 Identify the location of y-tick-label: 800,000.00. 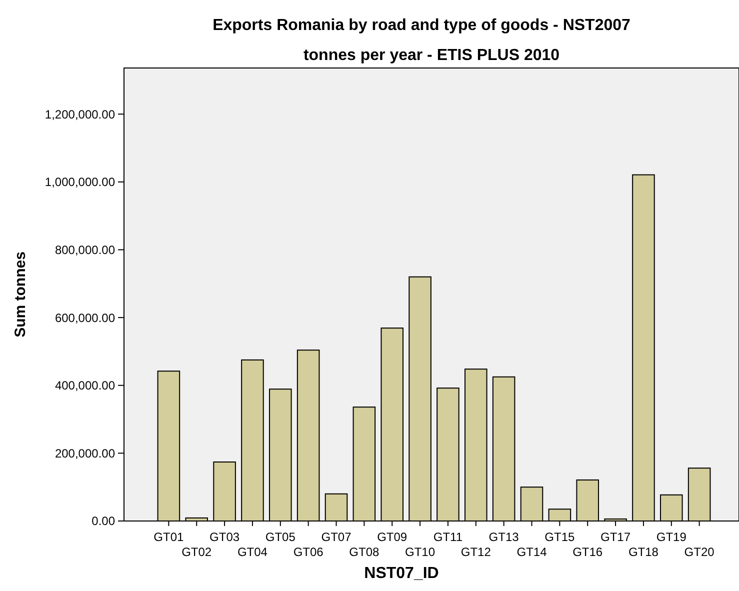
(85, 249).